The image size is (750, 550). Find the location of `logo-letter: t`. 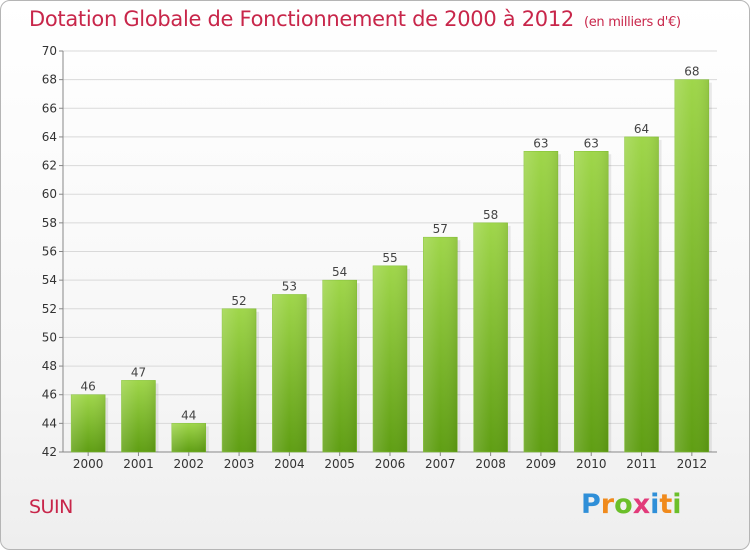

logo-letter: t is located at coordinates (666, 504).